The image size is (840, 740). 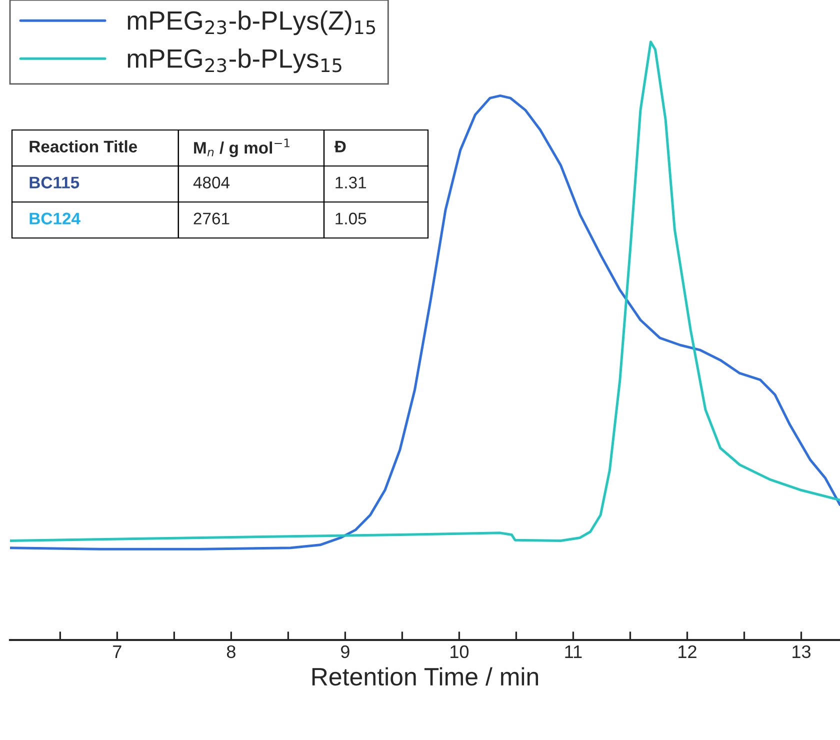 What do you see at coordinates (687, 651) in the screenshot?
I see `x-tick-label: 12` at bounding box center [687, 651].